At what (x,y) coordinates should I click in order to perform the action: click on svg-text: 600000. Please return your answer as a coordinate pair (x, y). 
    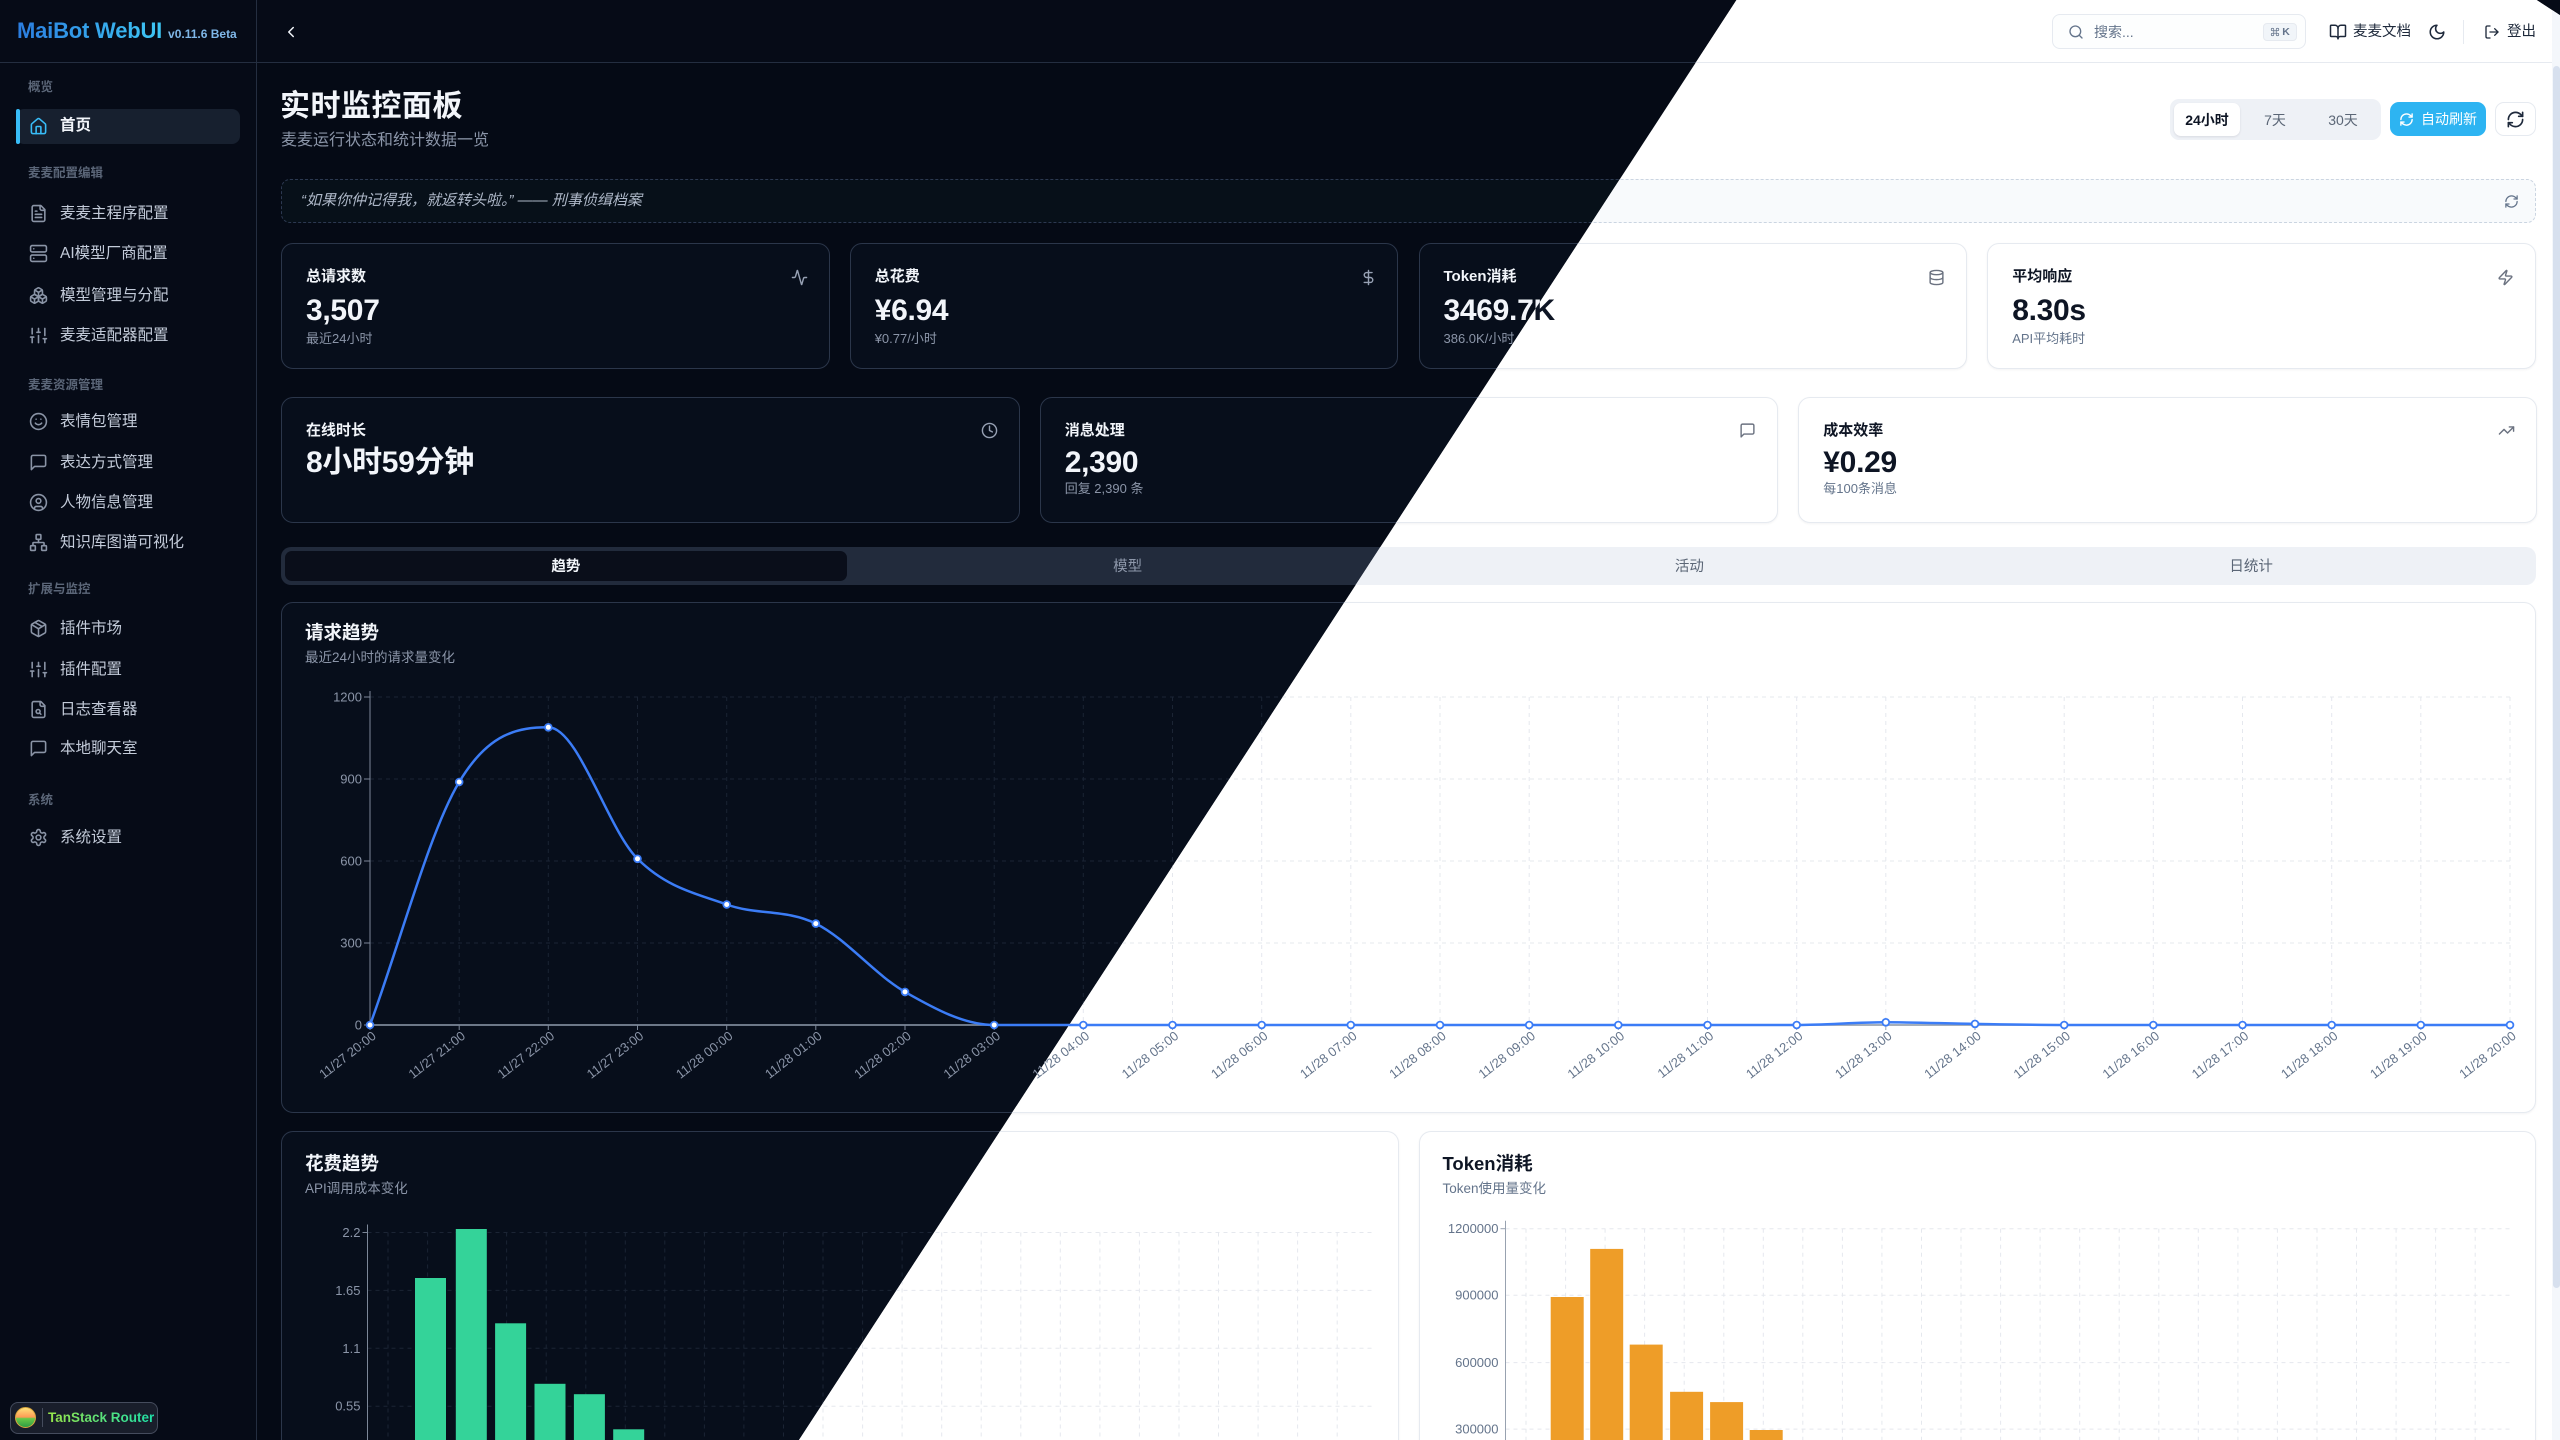
    Looking at the image, I should click on (1476, 1362).